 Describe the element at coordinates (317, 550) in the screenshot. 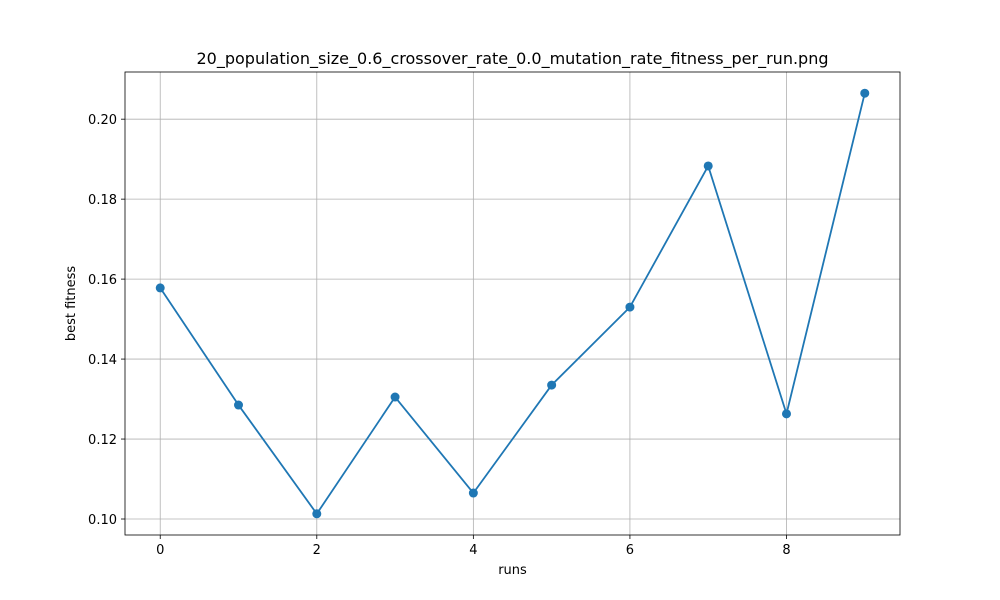

I see `x-tick-label: 2` at that location.